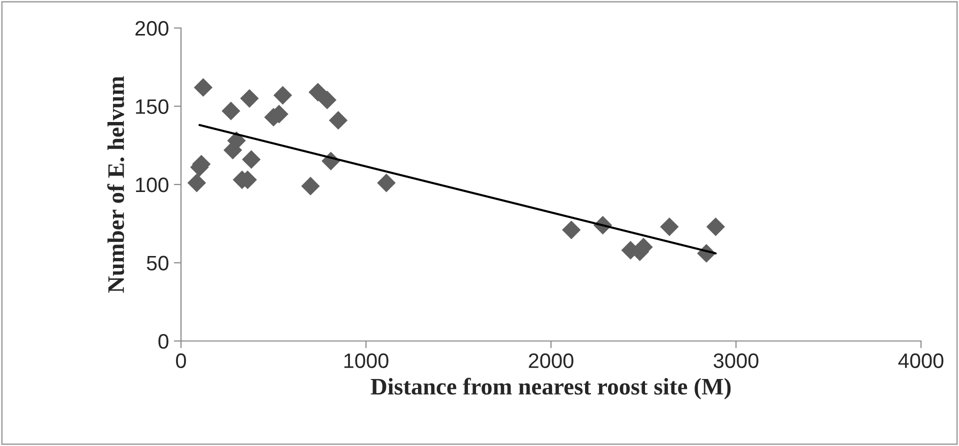 Image resolution: width=959 pixels, height=446 pixels. What do you see at coordinates (550, 389) in the screenshot?
I see `x-axis-title: Distance from nearest roost site (M)` at bounding box center [550, 389].